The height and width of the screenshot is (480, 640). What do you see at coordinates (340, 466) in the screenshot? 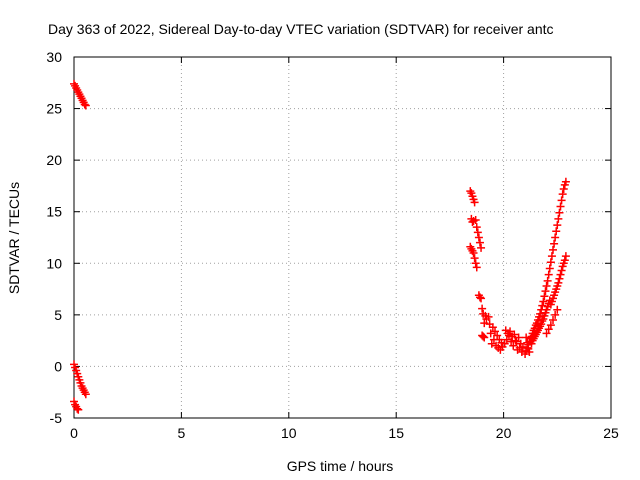
I see `x-axis-label: GPS time / hours` at bounding box center [340, 466].